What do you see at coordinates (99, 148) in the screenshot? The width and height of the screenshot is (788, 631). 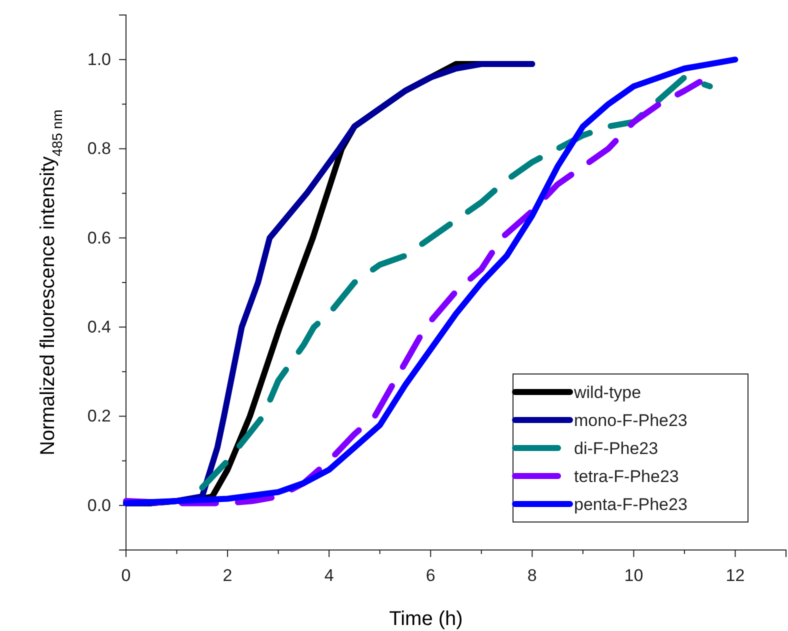 I see `y-tick-label: 0.8` at bounding box center [99, 148].